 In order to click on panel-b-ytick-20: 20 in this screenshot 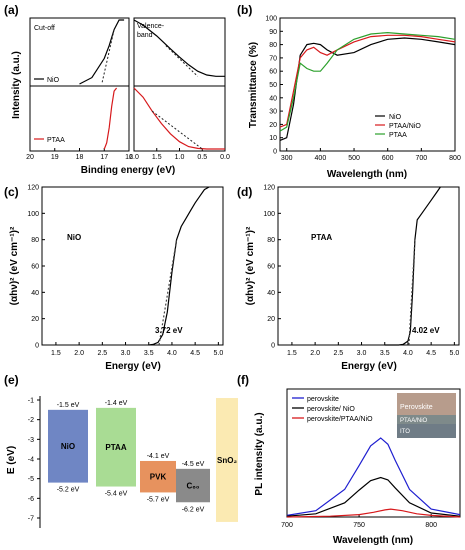, I will do `click(273, 125)`.